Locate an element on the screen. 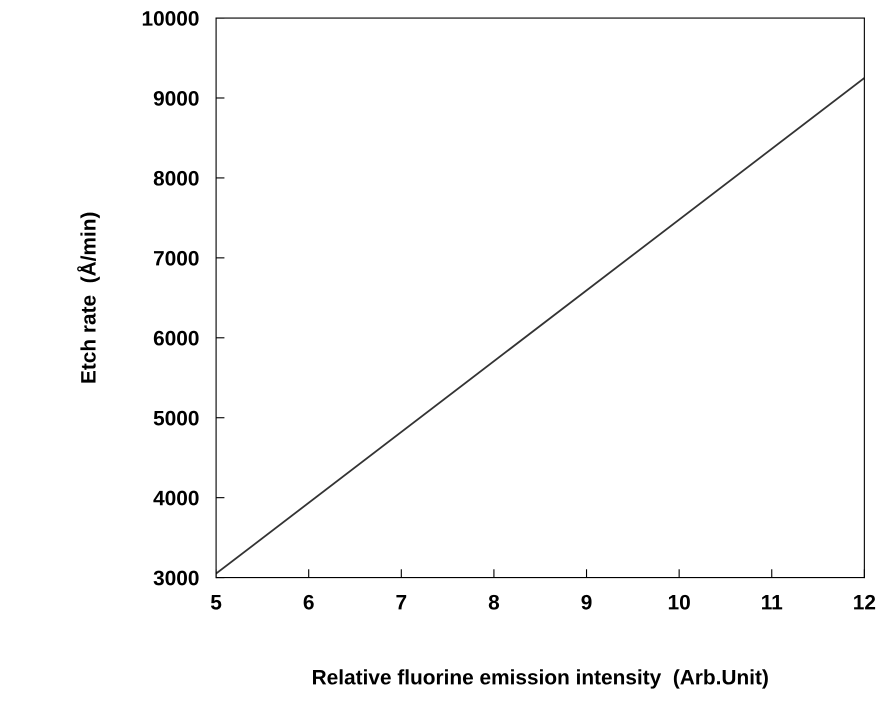 This screenshot has height=722, width=882. y-tick-label: 9000 is located at coordinates (176, 98).